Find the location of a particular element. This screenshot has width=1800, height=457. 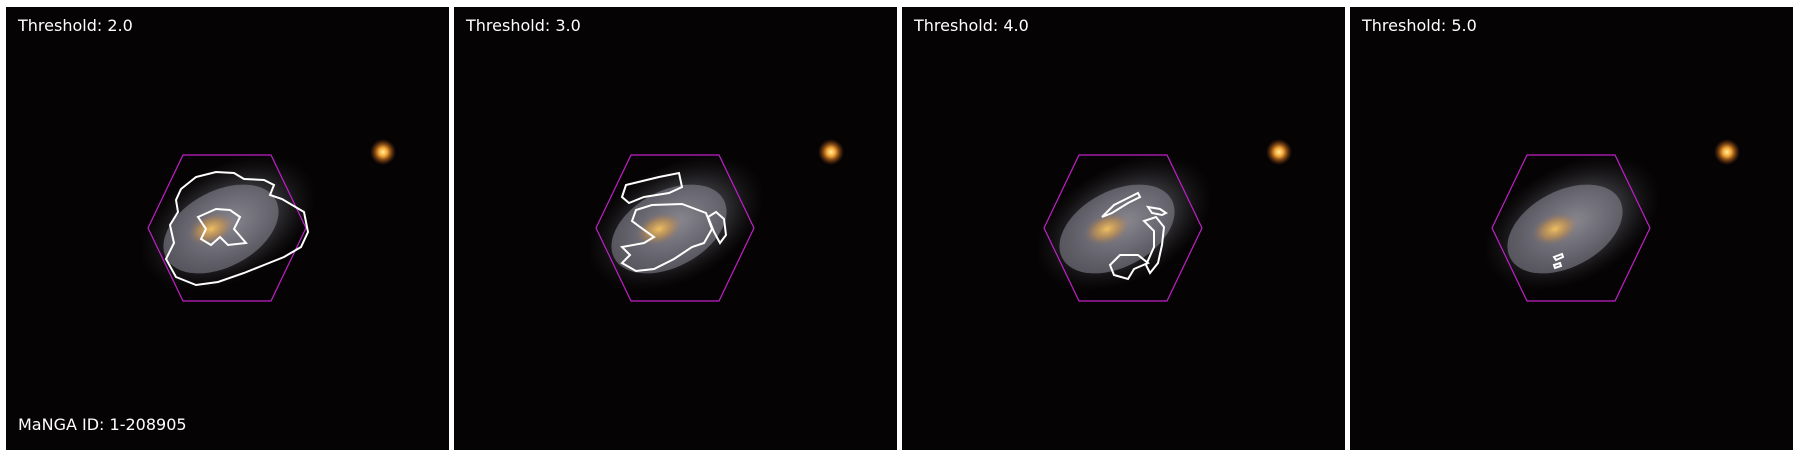

contour-top is located at coordinates (652, 188).